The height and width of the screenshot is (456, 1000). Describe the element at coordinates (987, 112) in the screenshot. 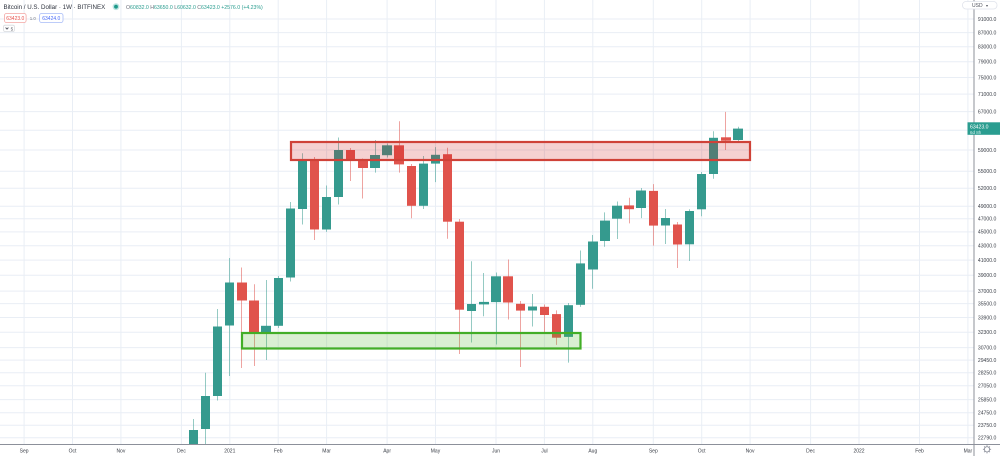

I see `svg-text: 67000.0` at that location.